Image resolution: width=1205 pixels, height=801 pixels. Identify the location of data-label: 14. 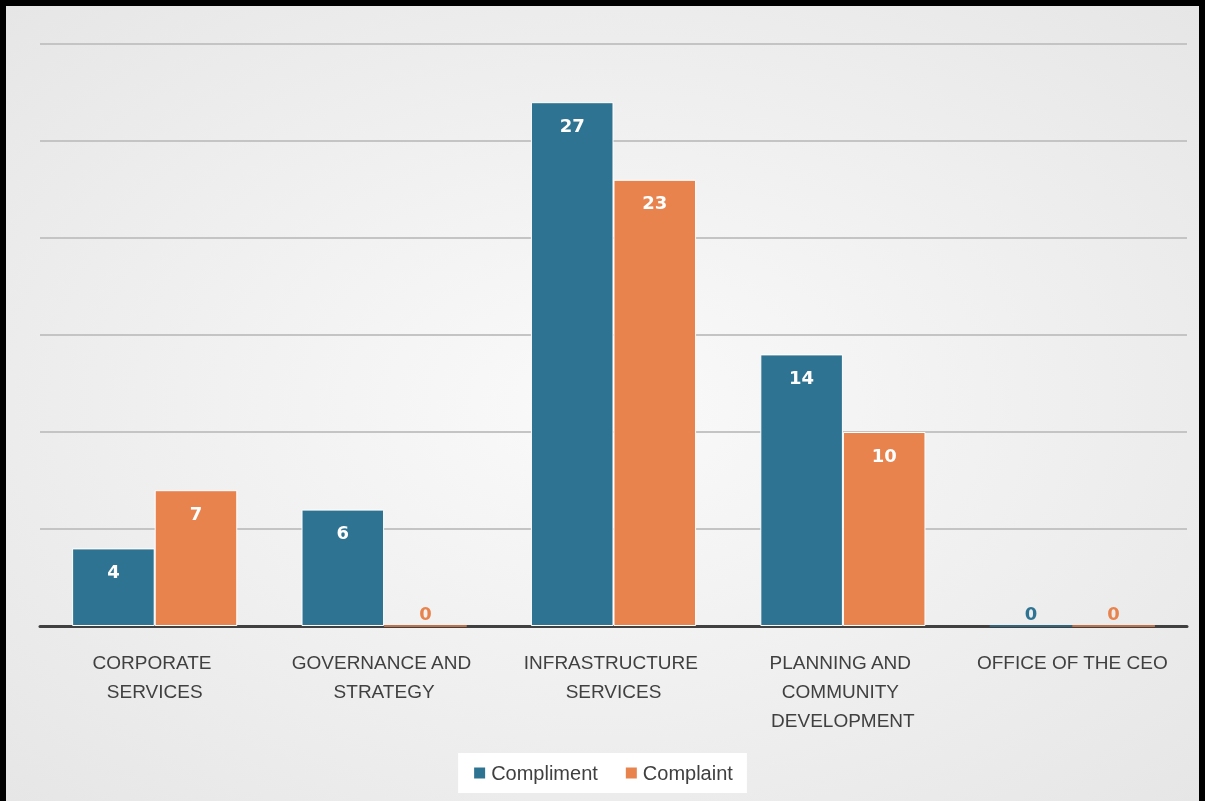
(802, 377).